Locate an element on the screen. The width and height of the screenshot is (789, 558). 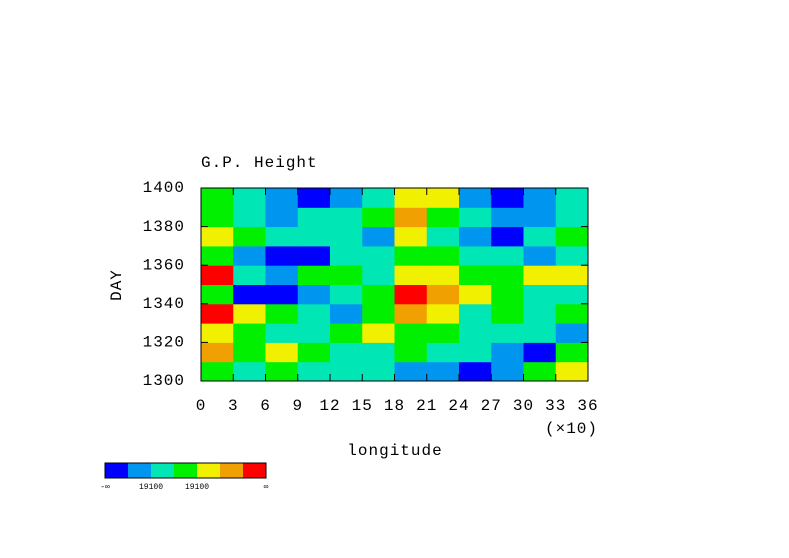
y-tick-label: 1320 is located at coordinates (164, 343).